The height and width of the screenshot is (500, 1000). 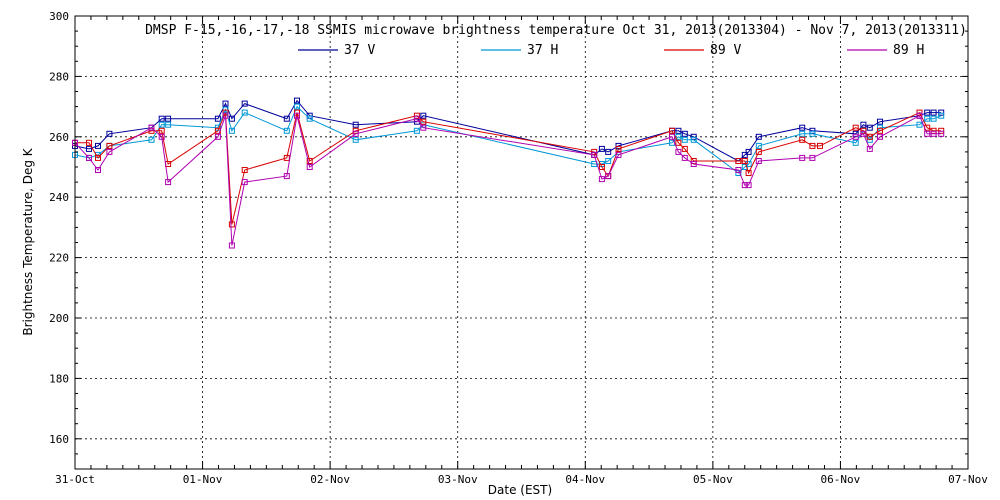 What do you see at coordinates (75, 479) in the screenshot?
I see `x-tick-label: 31-Oct` at bounding box center [75, 479].